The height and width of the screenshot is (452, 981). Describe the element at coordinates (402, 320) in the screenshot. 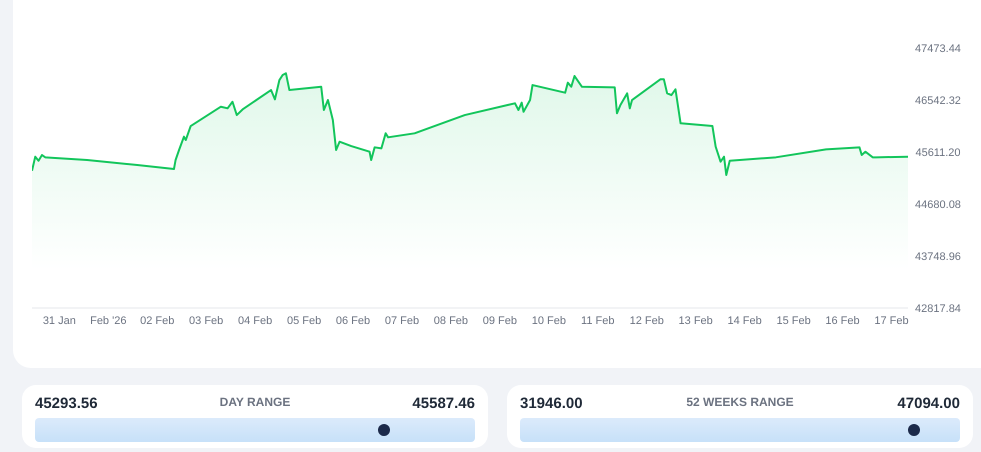

I see `x-tick-label: 07 Feb` at that location.